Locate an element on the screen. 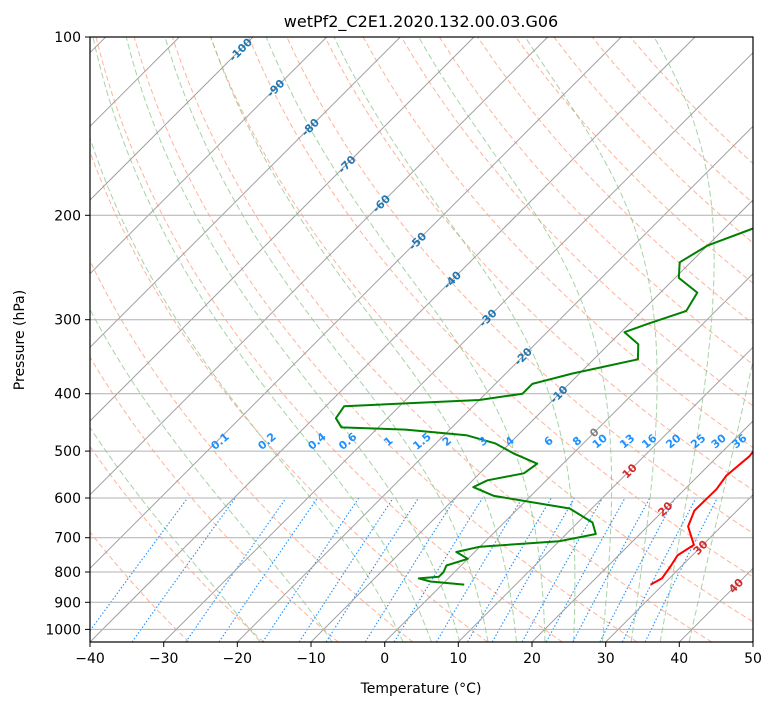 Image resolution: width=775 pixels, height=708 pixels. x-tick-label: 20 is located at coordinates (532, 659).